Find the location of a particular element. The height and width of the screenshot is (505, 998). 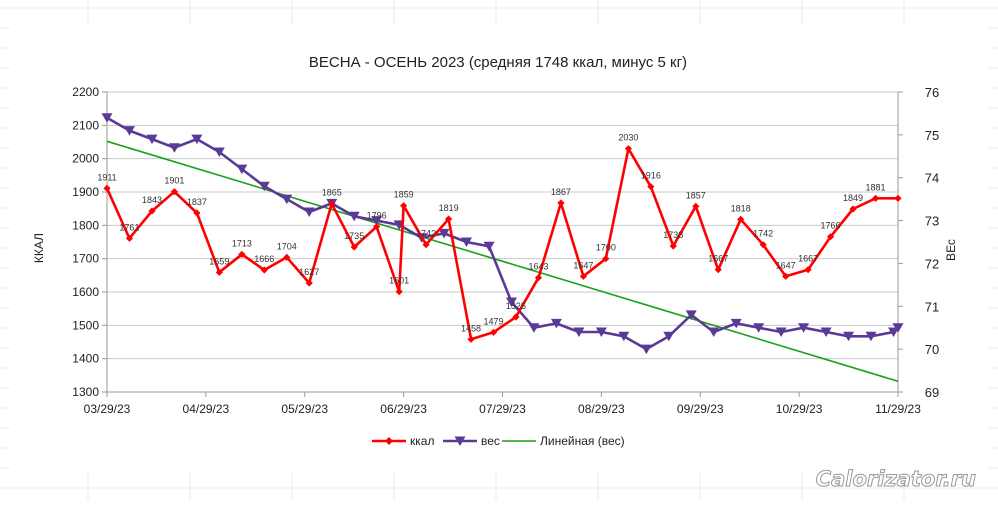

data-label: 1704 is located at coordinates (287, 246).